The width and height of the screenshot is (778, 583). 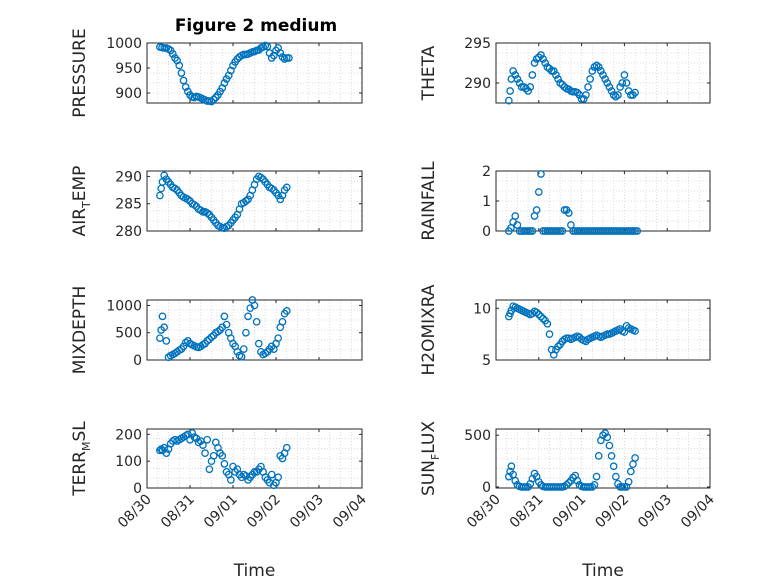 I want to click on pressure-axes-box, so click(x=254, y=73).